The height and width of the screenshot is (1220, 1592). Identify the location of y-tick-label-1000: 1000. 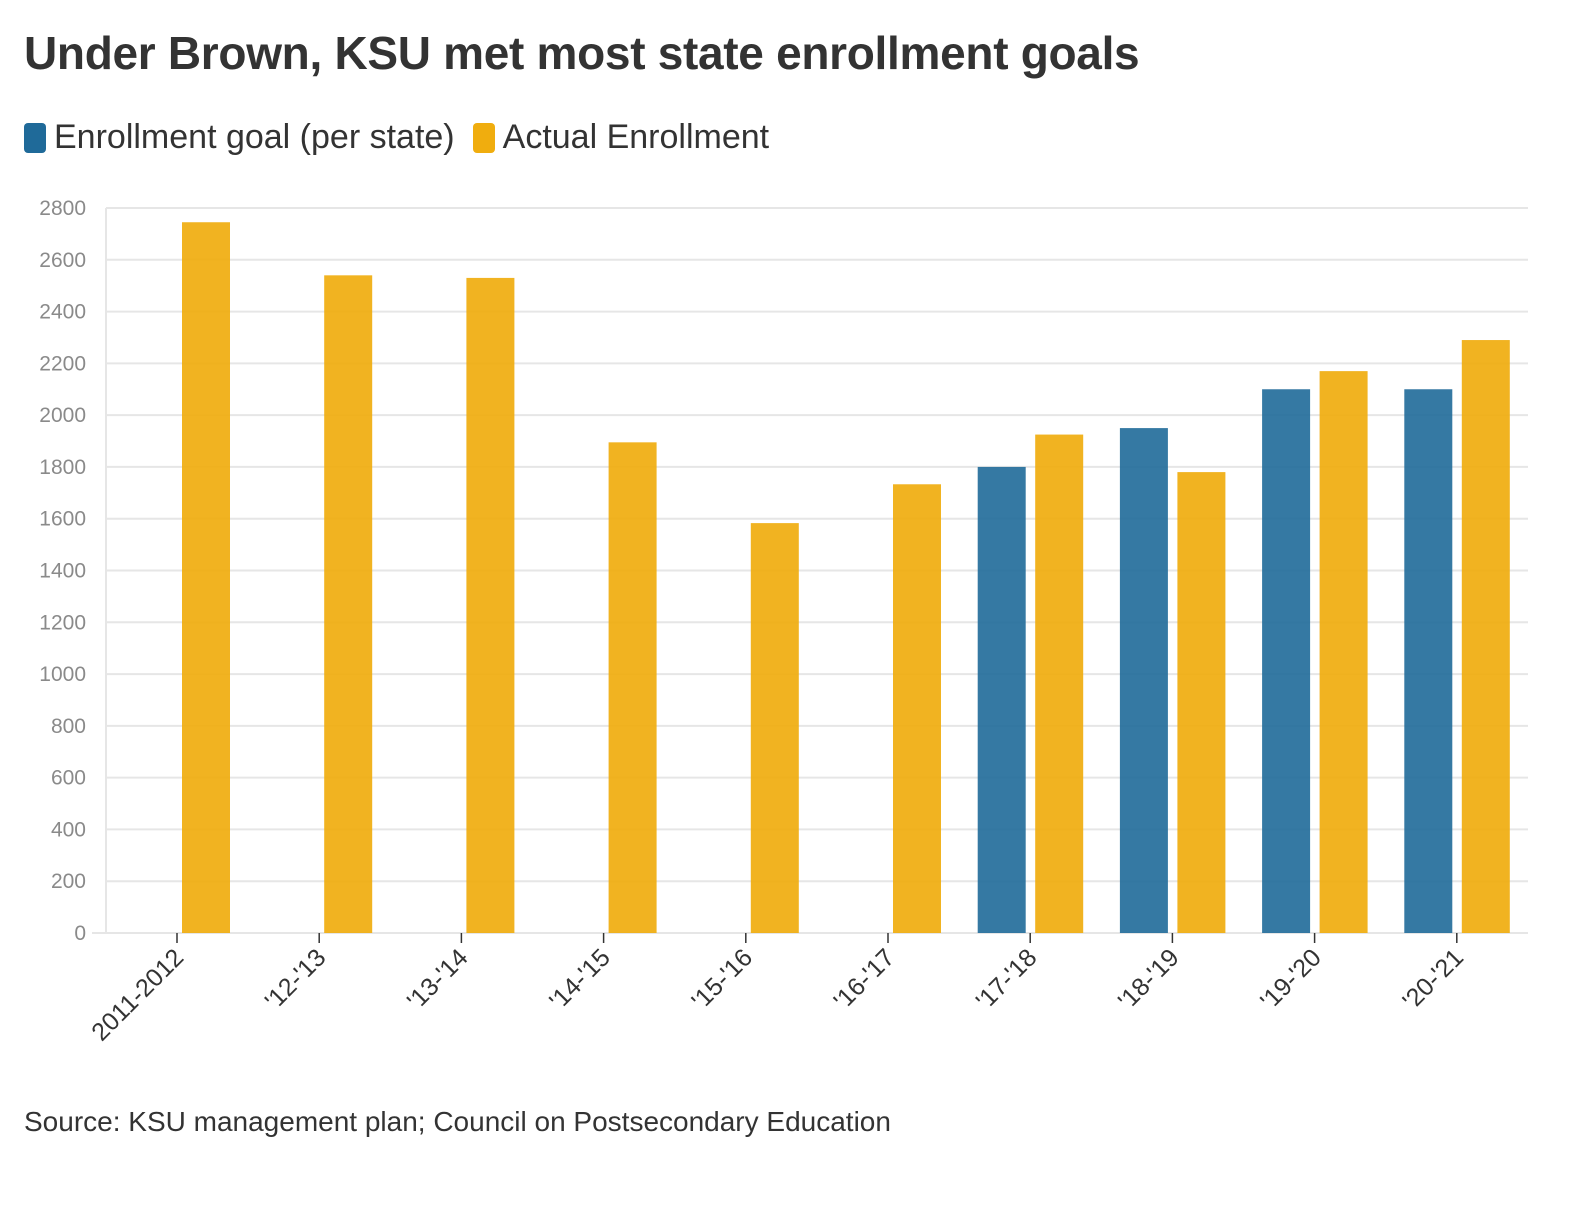
(62, 674).